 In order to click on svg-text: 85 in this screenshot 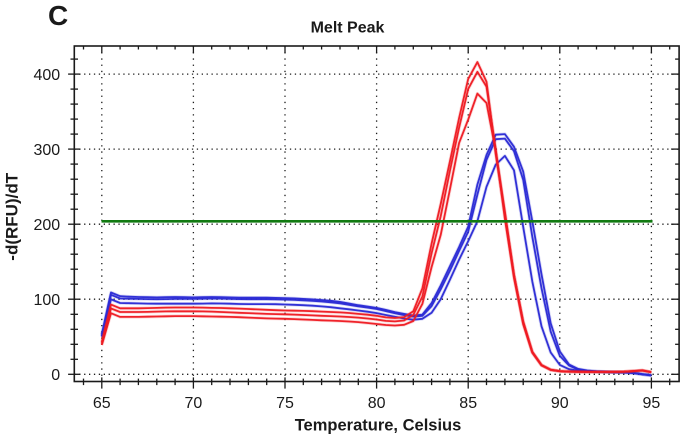, I will do `click(468, 403)`.